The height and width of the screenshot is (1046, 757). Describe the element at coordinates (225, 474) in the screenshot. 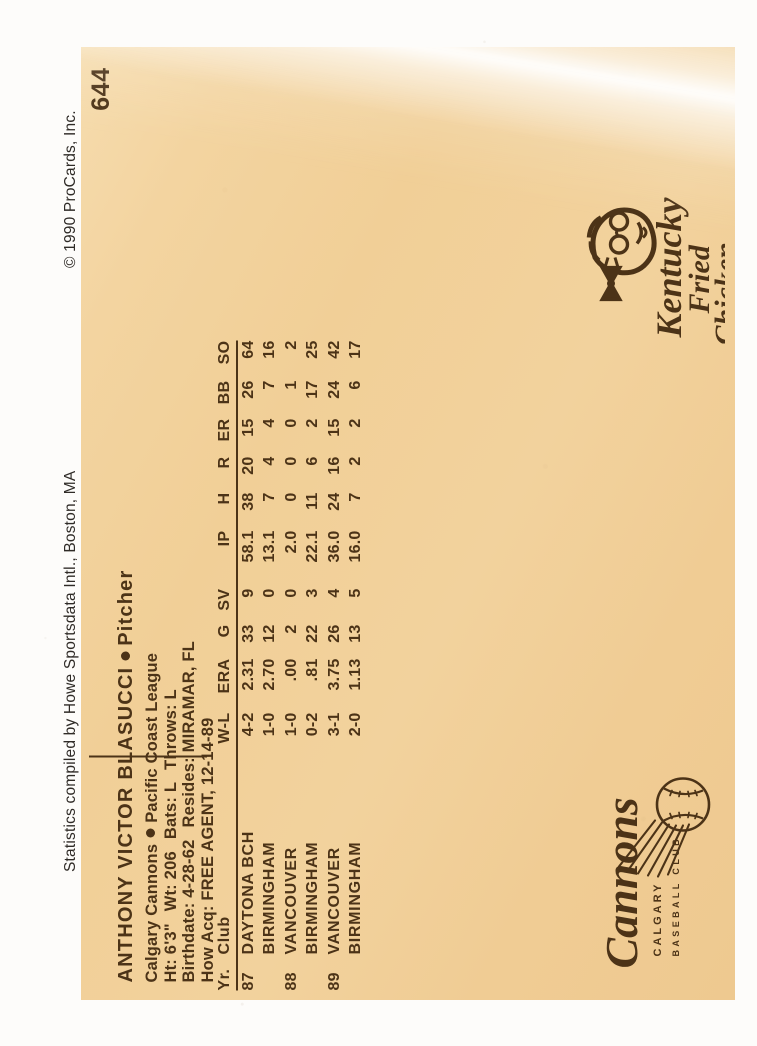

I see `column-header-r: R` at that location.